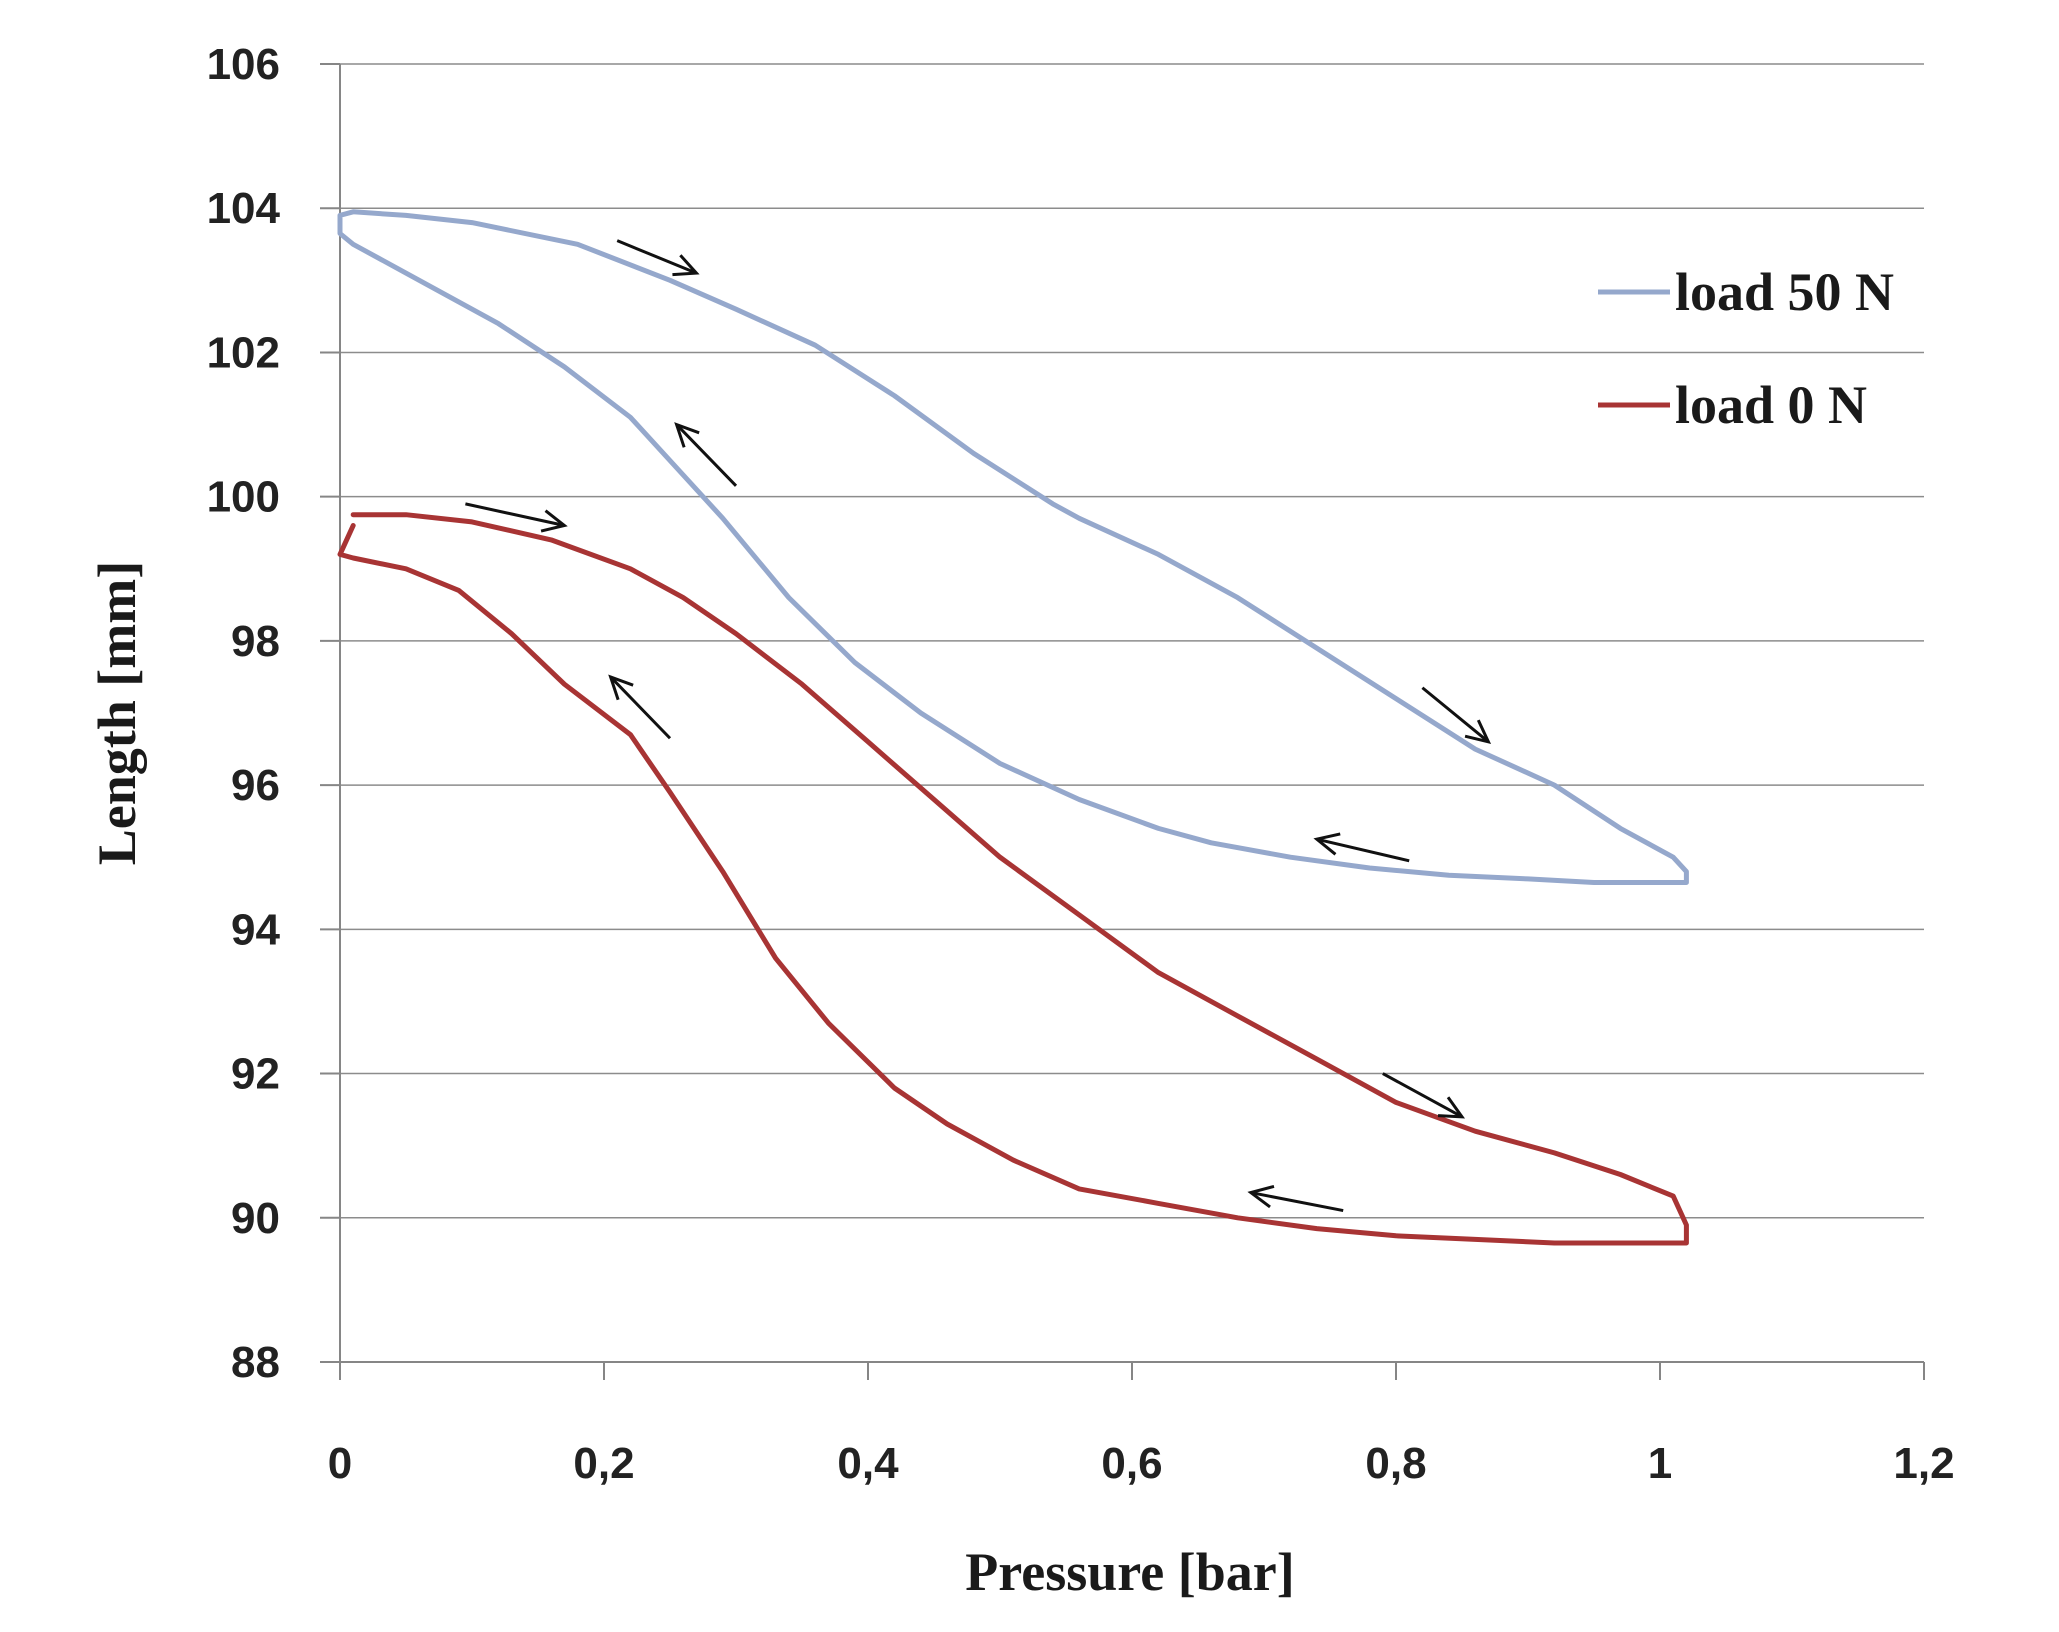 The image size is (2059, 1632). Describe the element at coordinates (1746, 348) in the screenshot. I see `legend: load 50 N load 0 N` at that location.